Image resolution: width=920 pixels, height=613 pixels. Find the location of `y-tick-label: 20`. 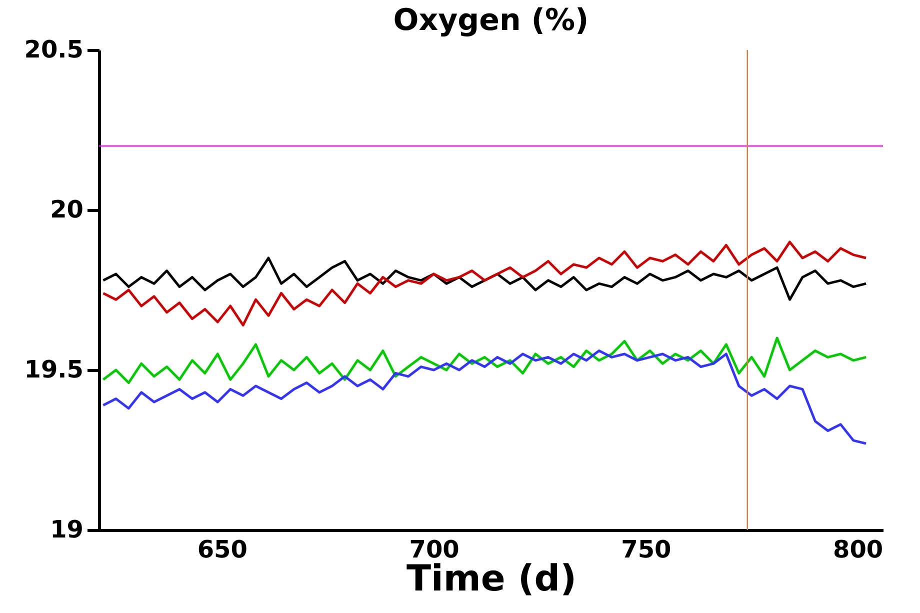

y-tick-label: 20 is located at coordinates (67, 210).